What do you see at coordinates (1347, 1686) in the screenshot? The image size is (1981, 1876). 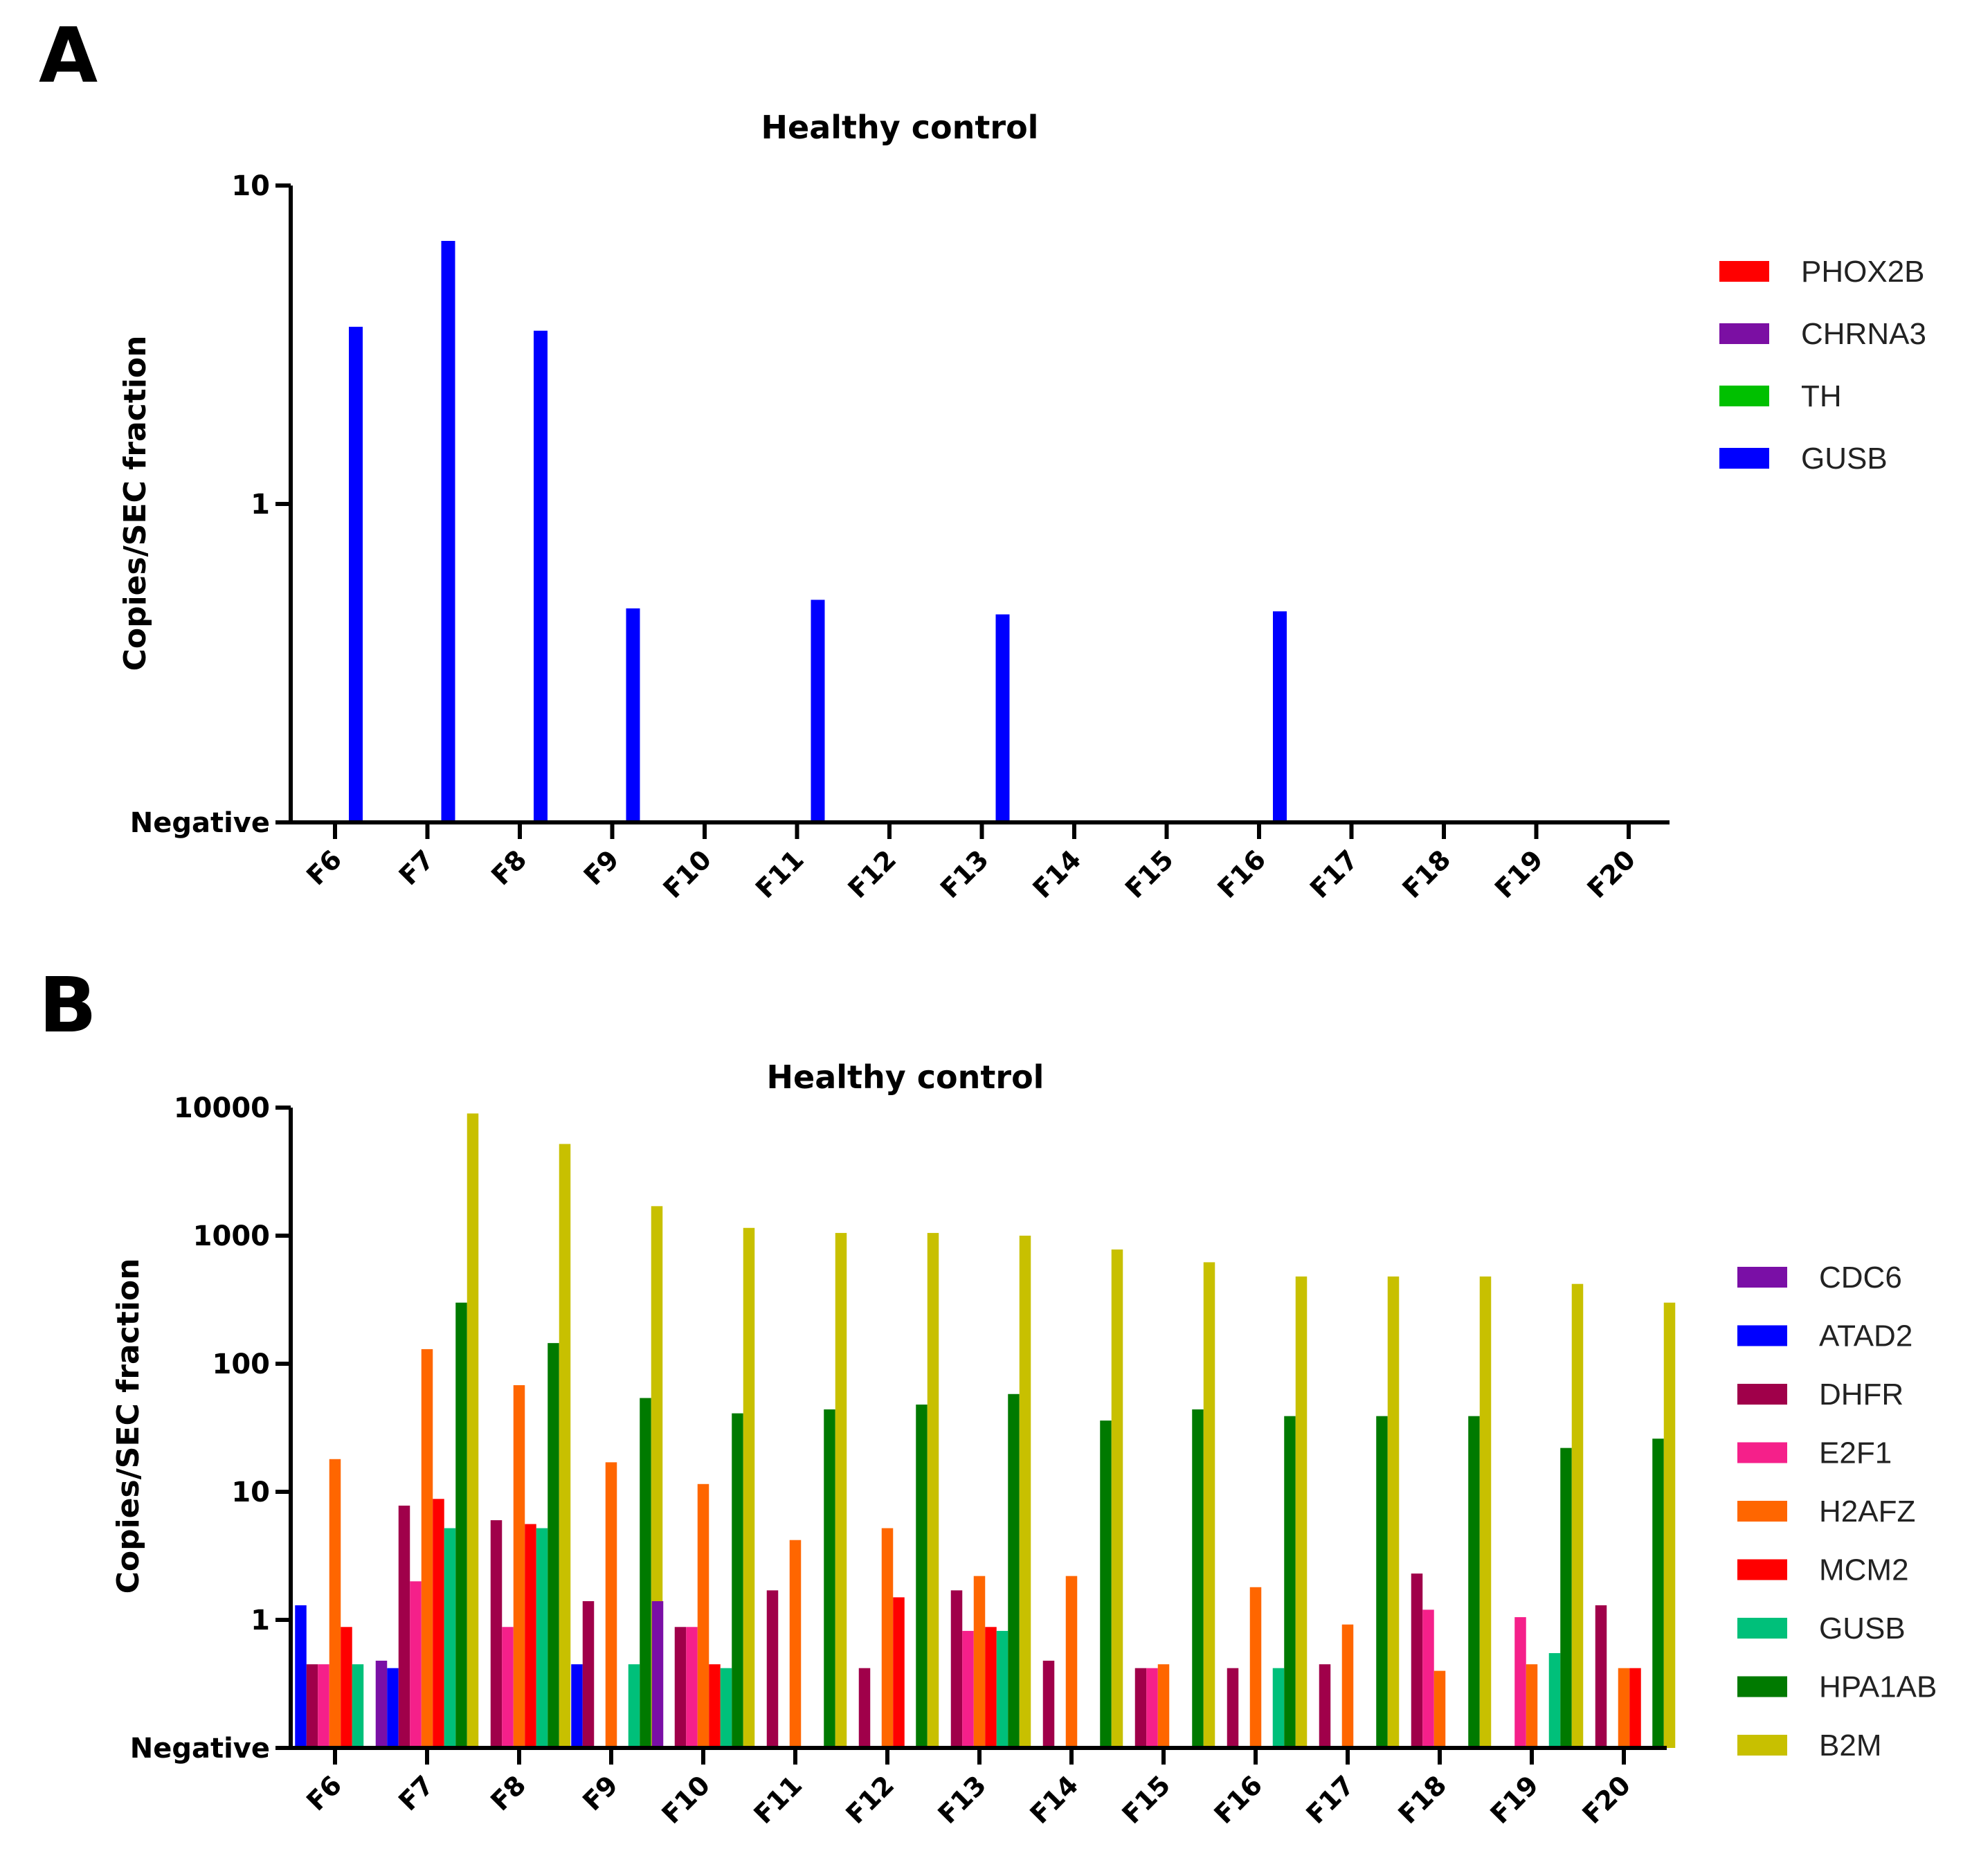 I see `bar-h2afz-f17` at bounding box center [1347, 1686].